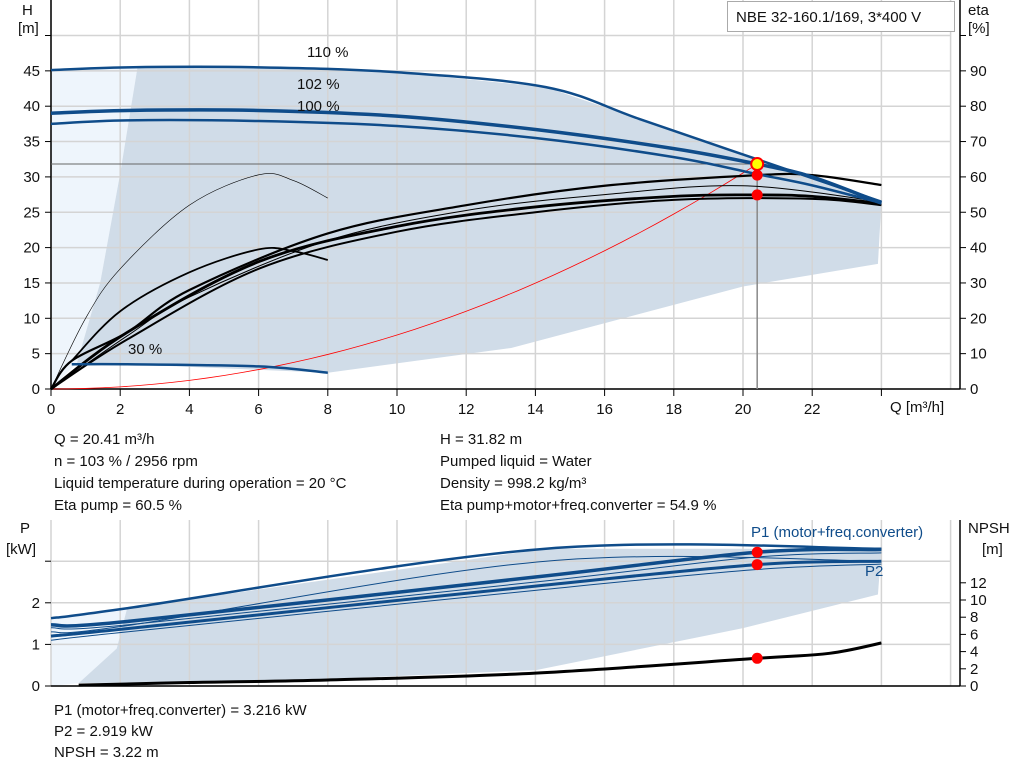  I want to click on readout-liquid: Pumped liquid = Water, so click(516, 461).